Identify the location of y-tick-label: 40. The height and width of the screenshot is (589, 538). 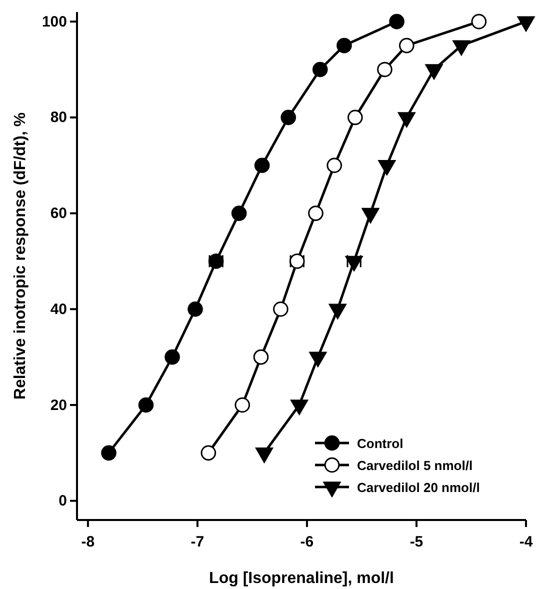
(58, 309).